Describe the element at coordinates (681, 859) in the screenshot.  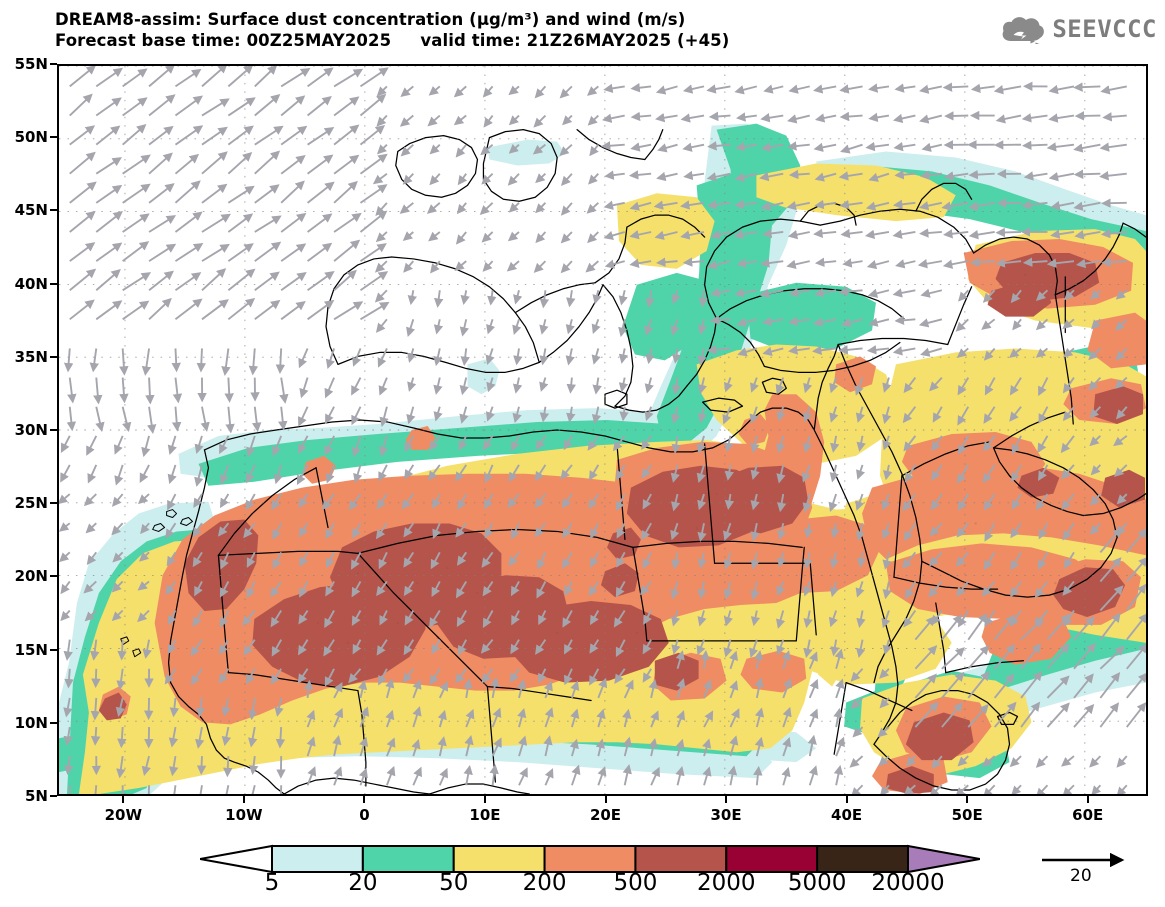
I see `colorbar-segment` at that location.